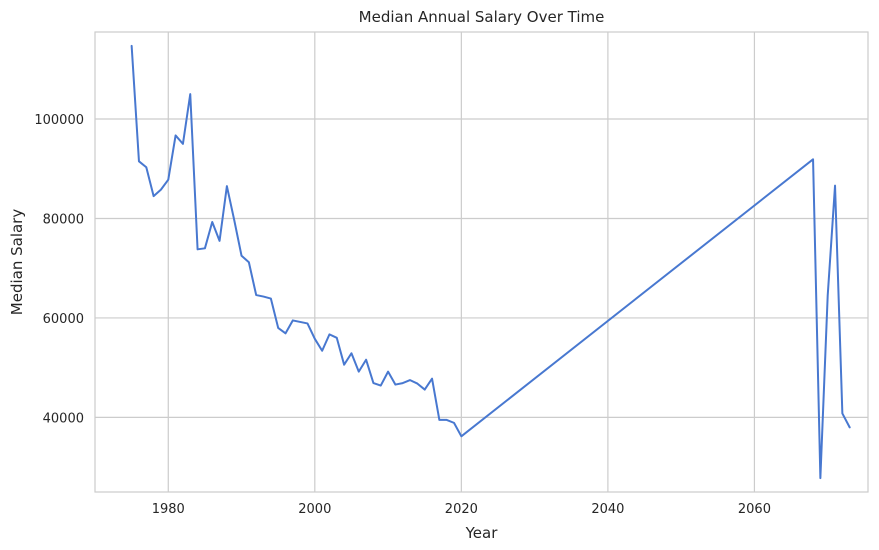 This screenshot has height=550, width=879. I want to click on x-tick-label: 2040, so click(607, 509).